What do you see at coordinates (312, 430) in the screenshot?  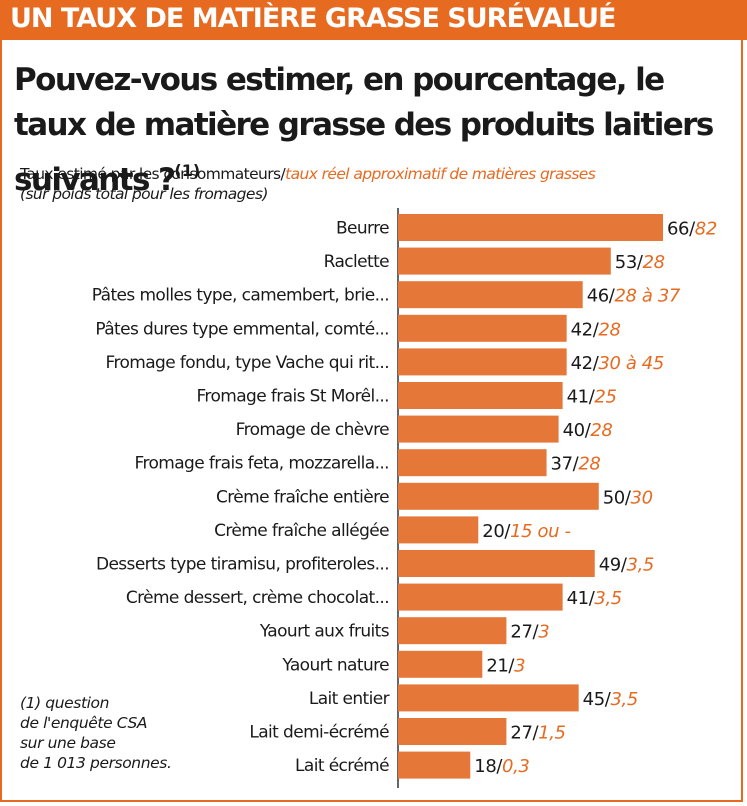 I see `category-label: Fromage de chèvre` at bounding box center [312, 430].